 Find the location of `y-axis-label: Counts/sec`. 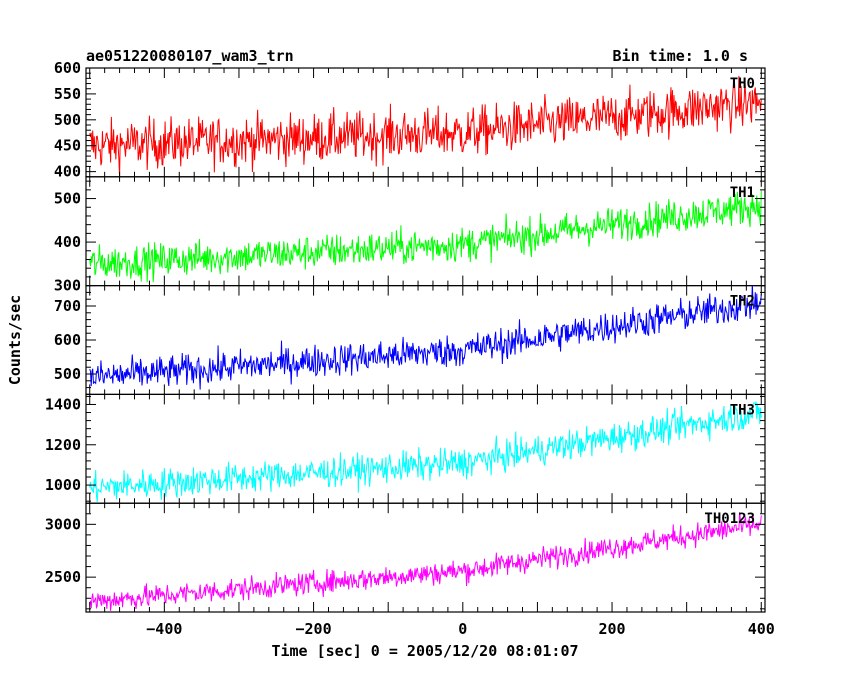

y-axis-label: Counts/sec is located at coordinates (15, 340).